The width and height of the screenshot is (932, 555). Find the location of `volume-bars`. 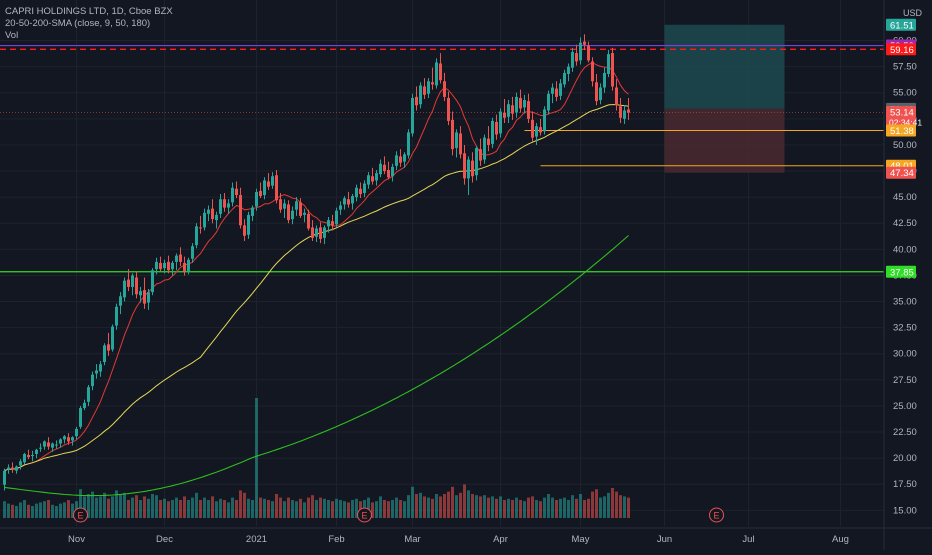

volume-bars is located at coordinates (316, 458).